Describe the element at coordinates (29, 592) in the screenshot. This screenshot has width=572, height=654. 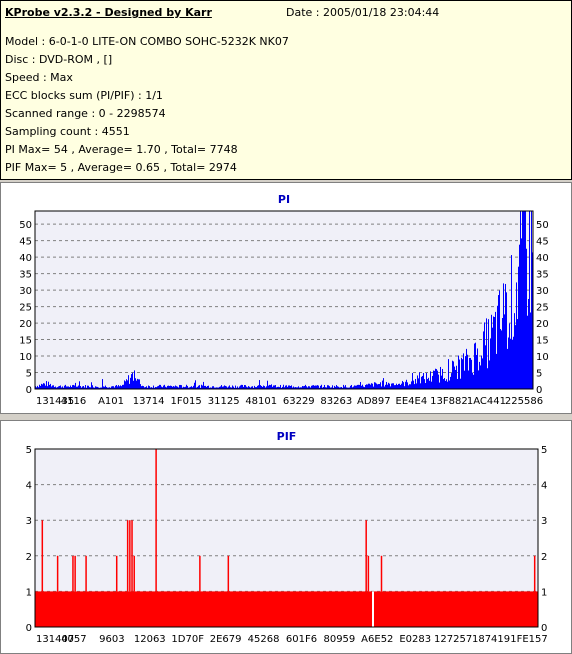
I see `y-tick-label-left: 1` at that location.